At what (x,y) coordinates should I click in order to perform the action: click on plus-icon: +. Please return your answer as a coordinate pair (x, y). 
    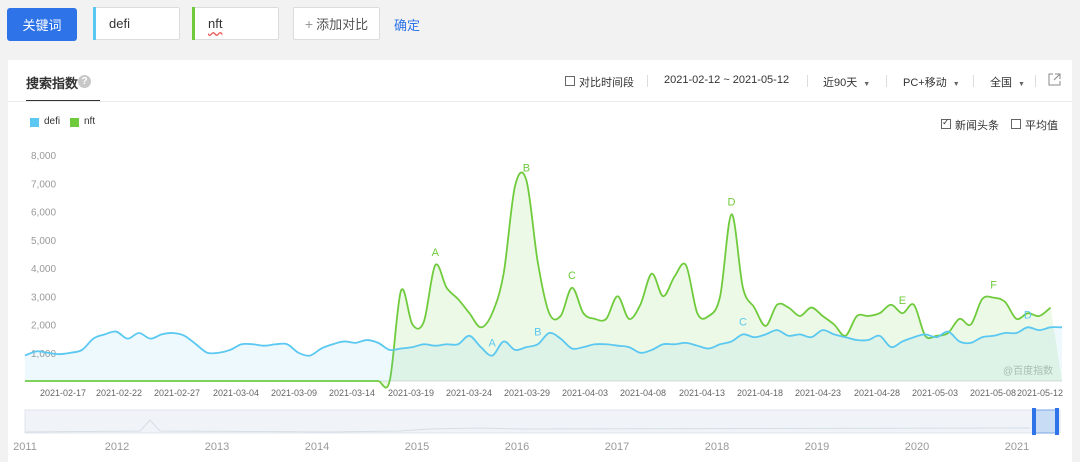
    Looking at the image, I should click on (309, 23).